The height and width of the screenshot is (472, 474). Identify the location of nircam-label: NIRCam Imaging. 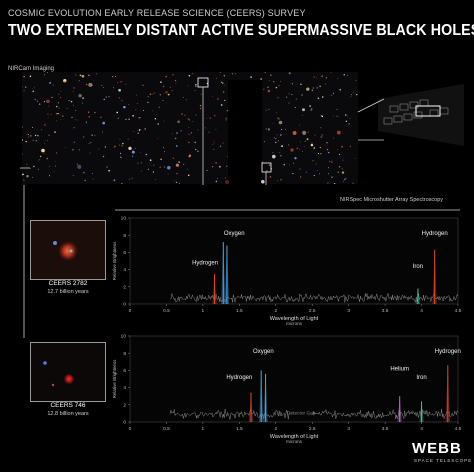
(31, 69).